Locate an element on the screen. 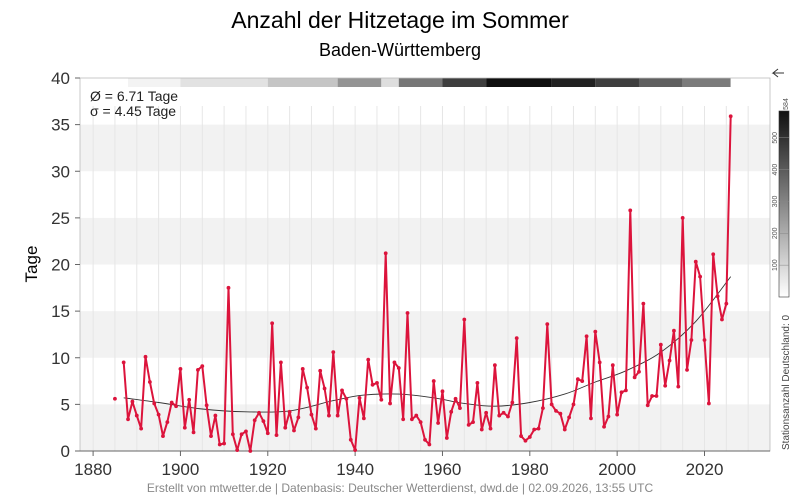 This screenshot has height=500, width=800. y-tick-label: 30 is located at coordinates (60, 171).